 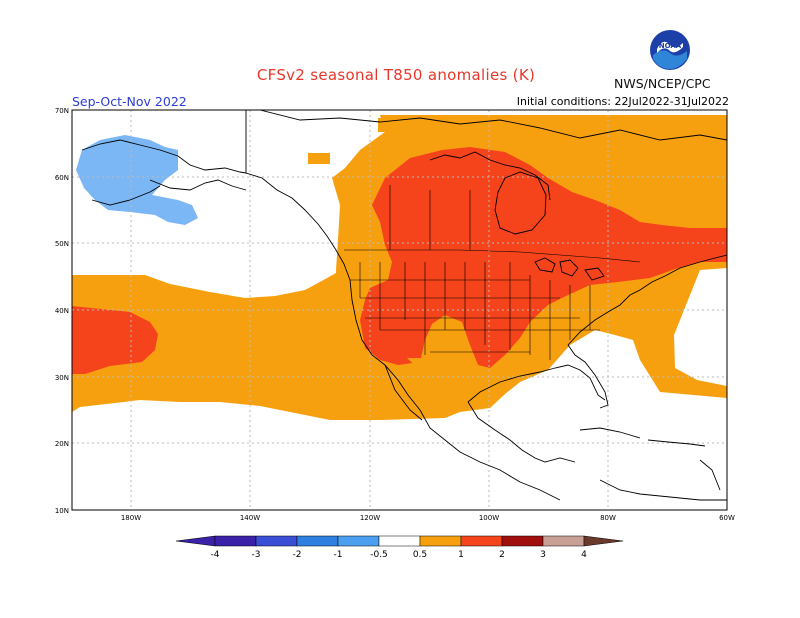 I want to click on lat-label-70n: 70N, so click(x=62, y=111).